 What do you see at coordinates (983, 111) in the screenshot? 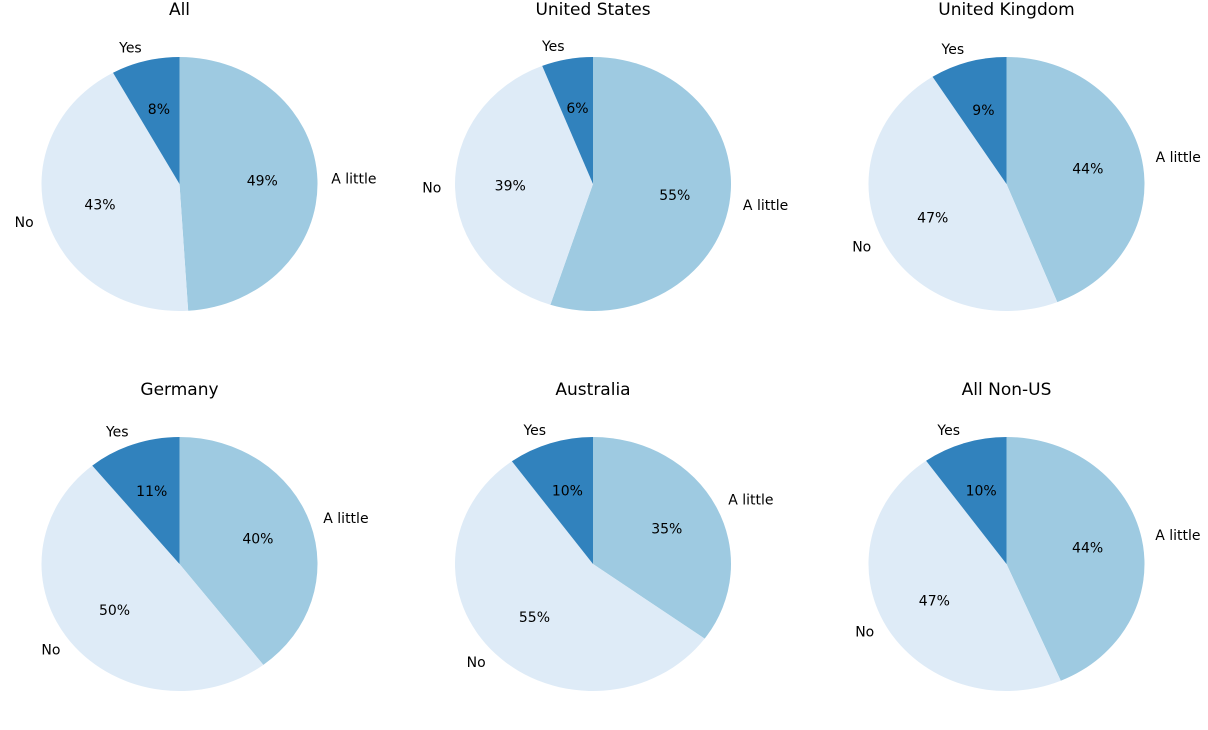
I see `pie-pct-yes: 9%` at bounding box center [983, 111].